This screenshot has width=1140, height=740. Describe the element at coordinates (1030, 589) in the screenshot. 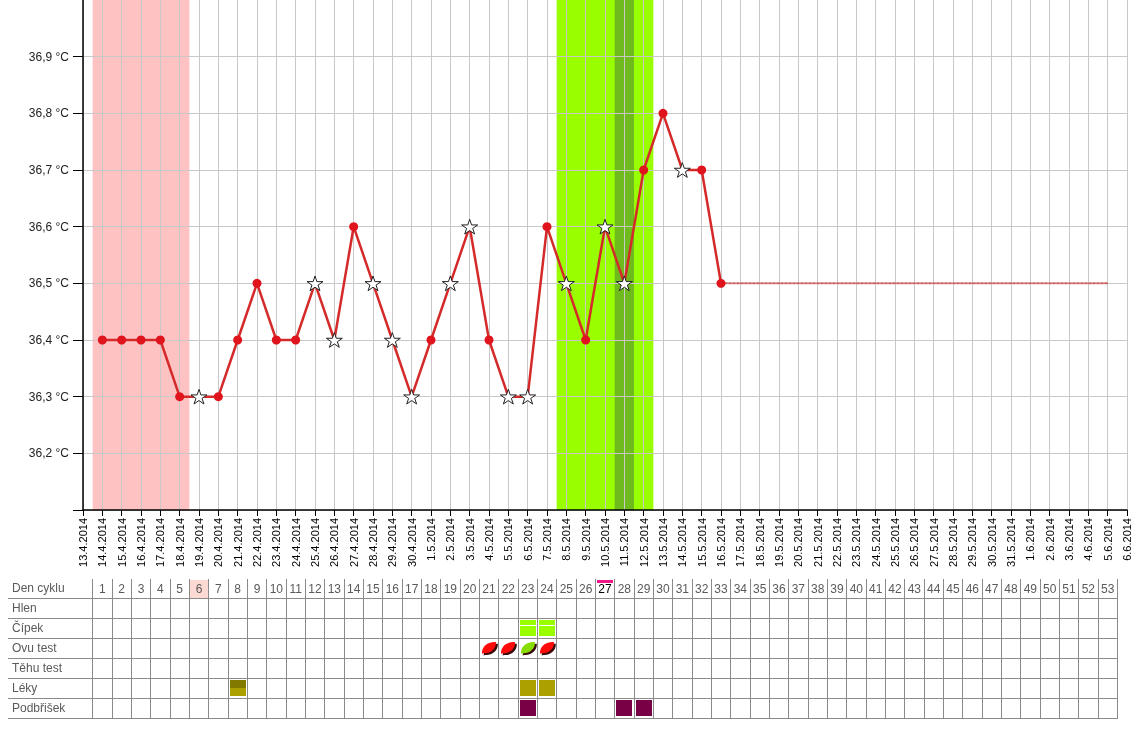

I see `x2-tick-label: 49` at that location.